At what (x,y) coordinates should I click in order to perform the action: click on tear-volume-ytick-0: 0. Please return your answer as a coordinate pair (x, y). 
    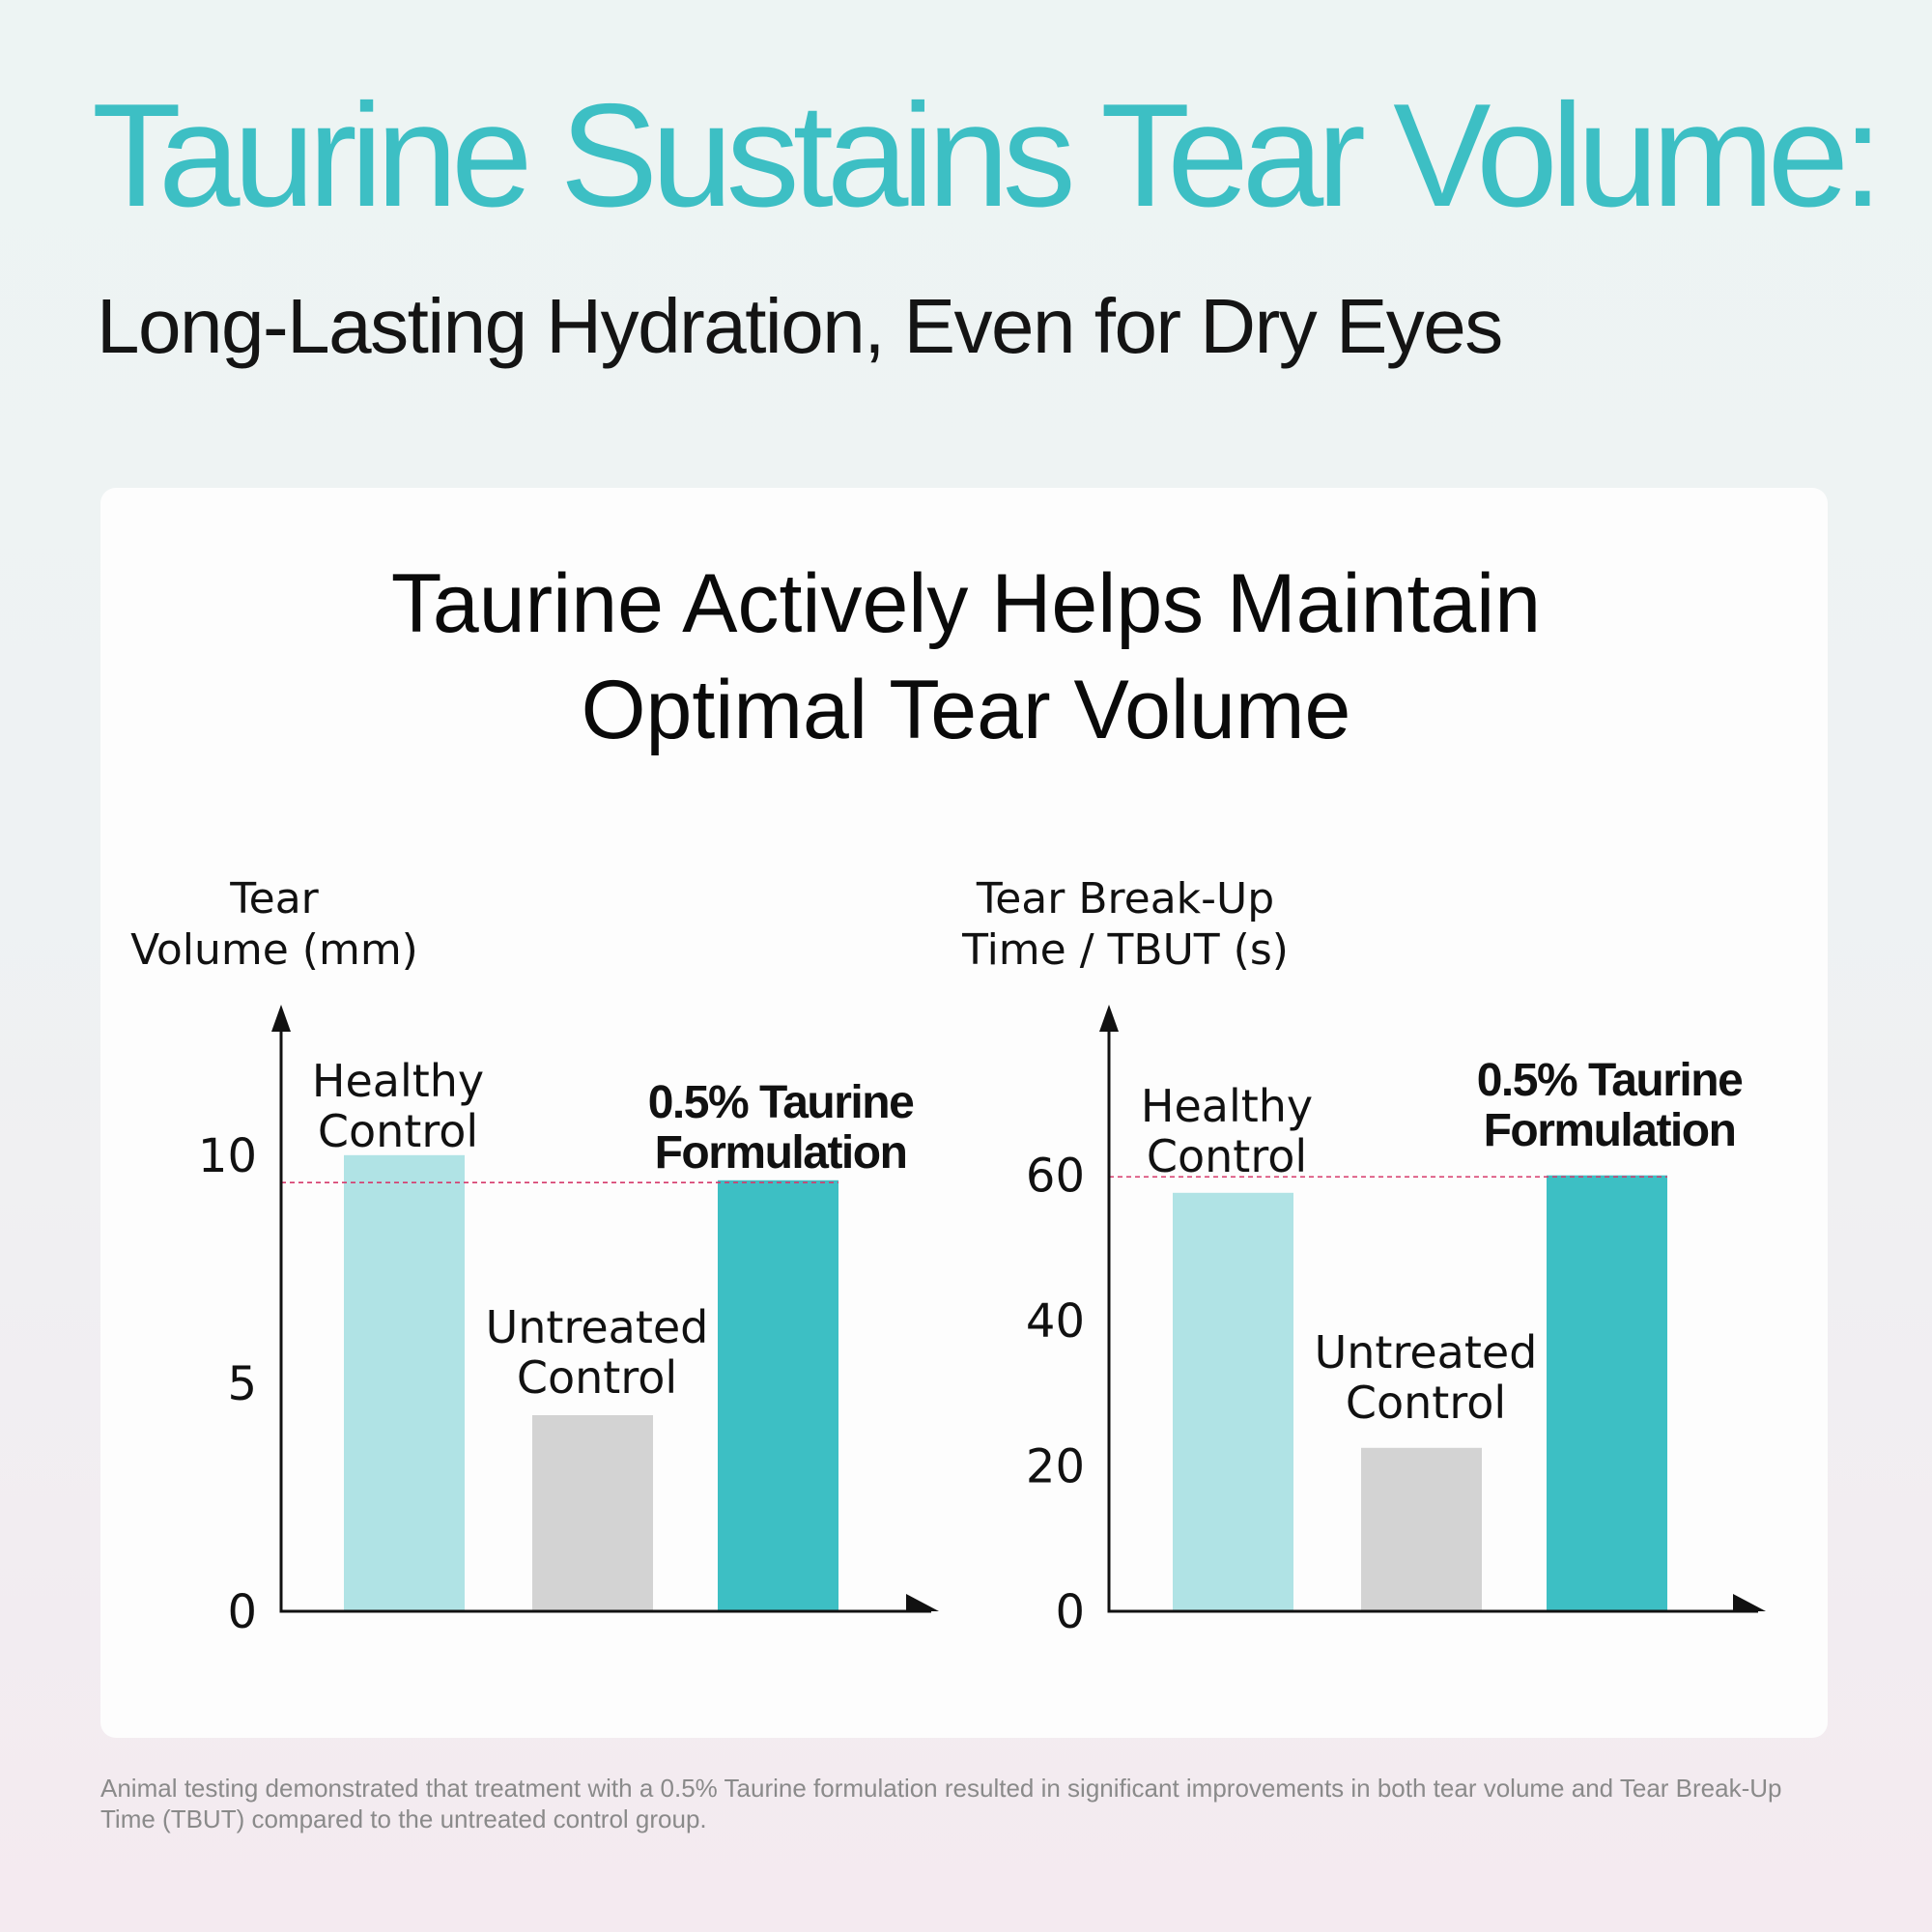
    Looking at the image, I should click on (242, 1612).